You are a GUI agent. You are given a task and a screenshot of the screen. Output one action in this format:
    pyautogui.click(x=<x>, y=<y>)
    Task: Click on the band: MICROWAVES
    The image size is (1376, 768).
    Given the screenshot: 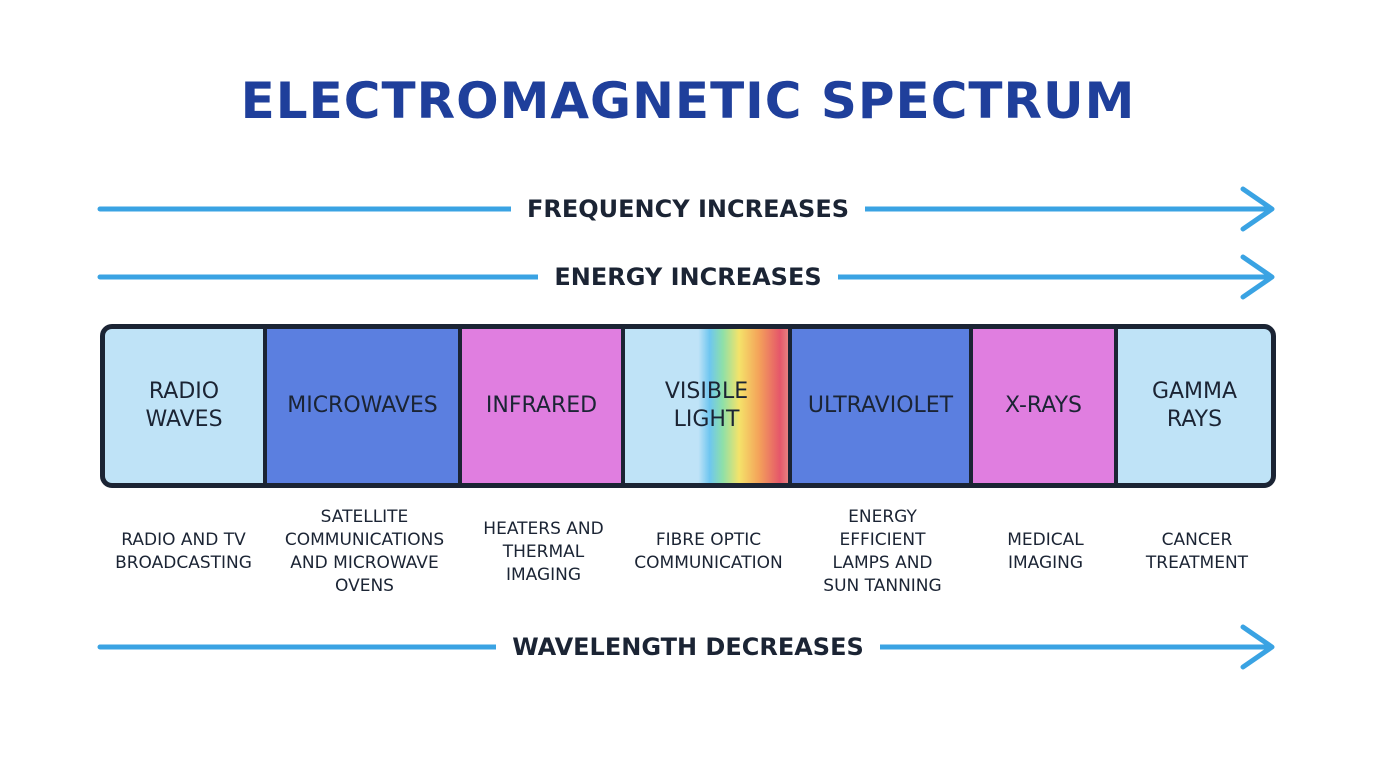 What is the action you would take?
    pyautogui.click(x=364, y=406)
    